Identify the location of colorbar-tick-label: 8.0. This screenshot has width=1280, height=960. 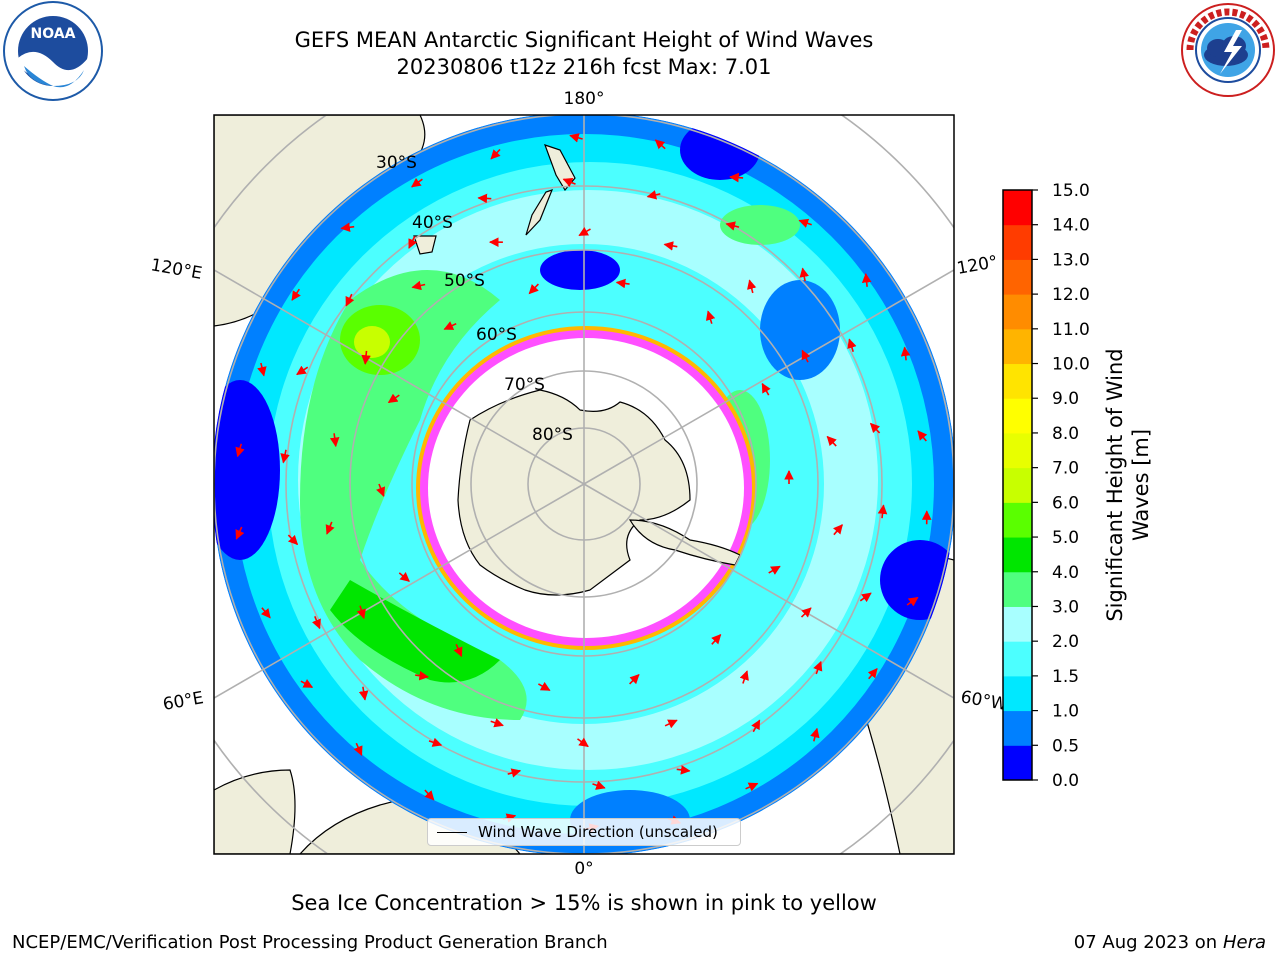
(1065, 434).